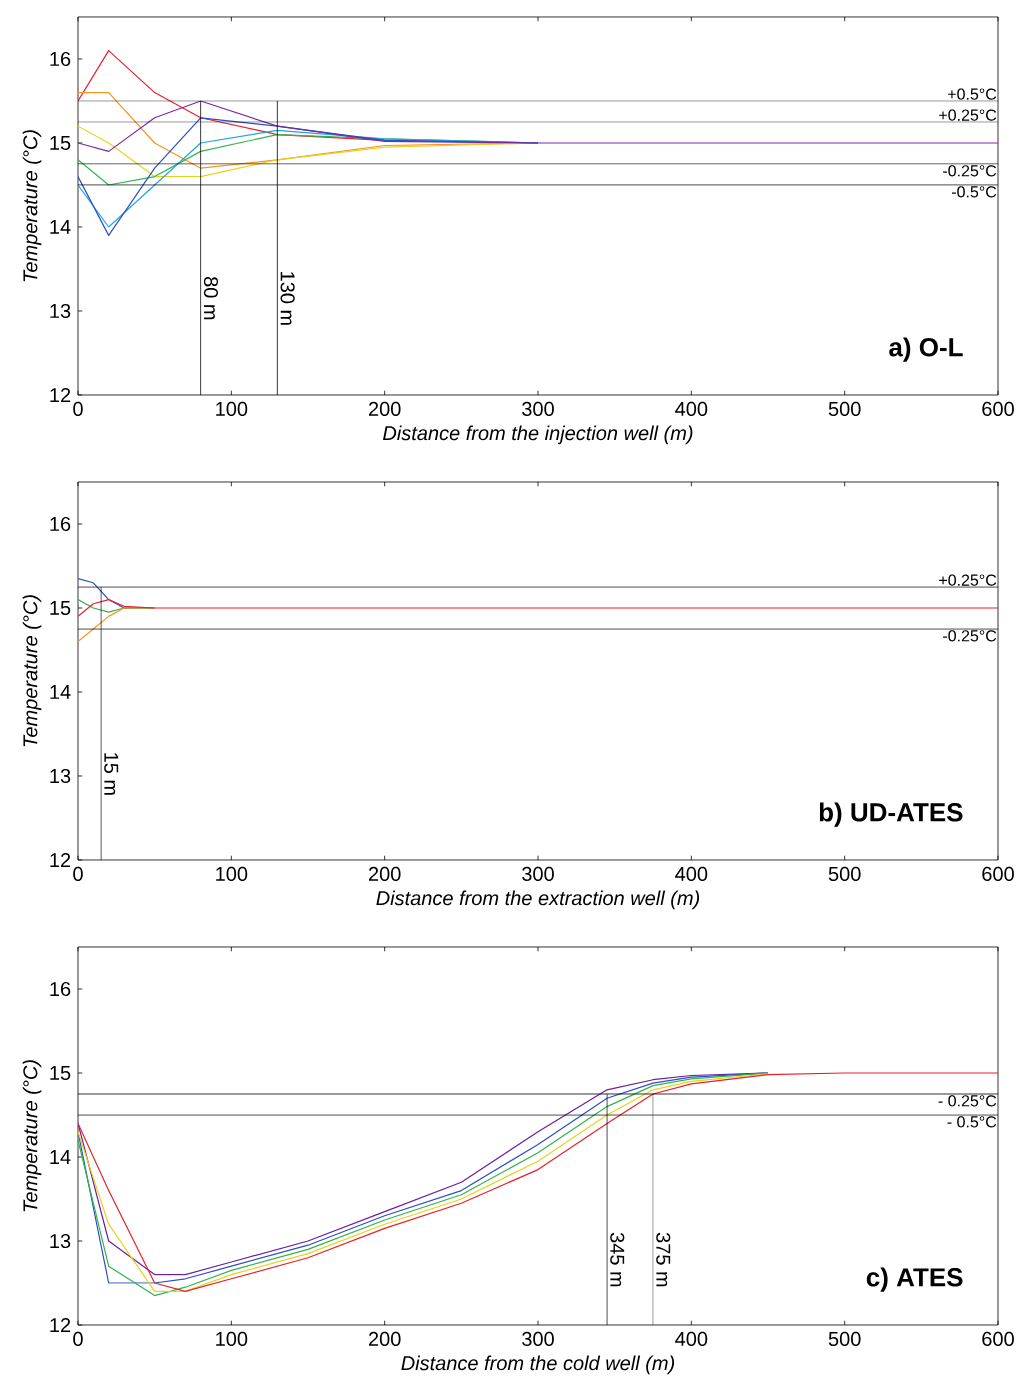 This screenshot has height=1396, width=1033. Describe the element at coordinates (974, 192) in the screenshot. I see `ref-line-label: -0.5°C` at that location.